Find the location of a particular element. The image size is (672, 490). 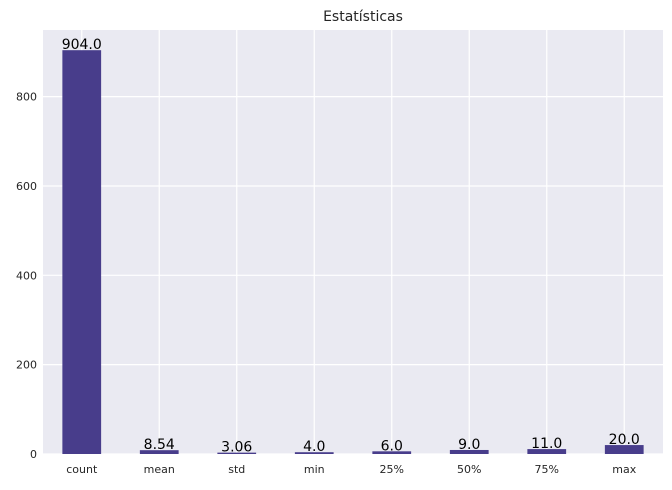

chart-title: Estatísticas is located at coordinates (363, 17).